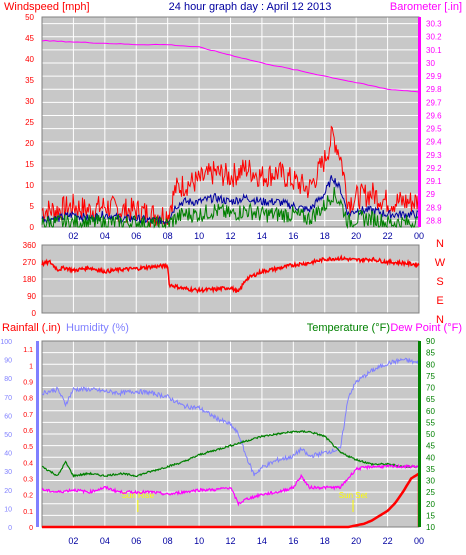 The width and height of the screenshot is (466, 555). What do you see at coordinates (430, 457) in the screenshot?
I see `temperature-tick-label: 40` at bounding box center [430, 457].